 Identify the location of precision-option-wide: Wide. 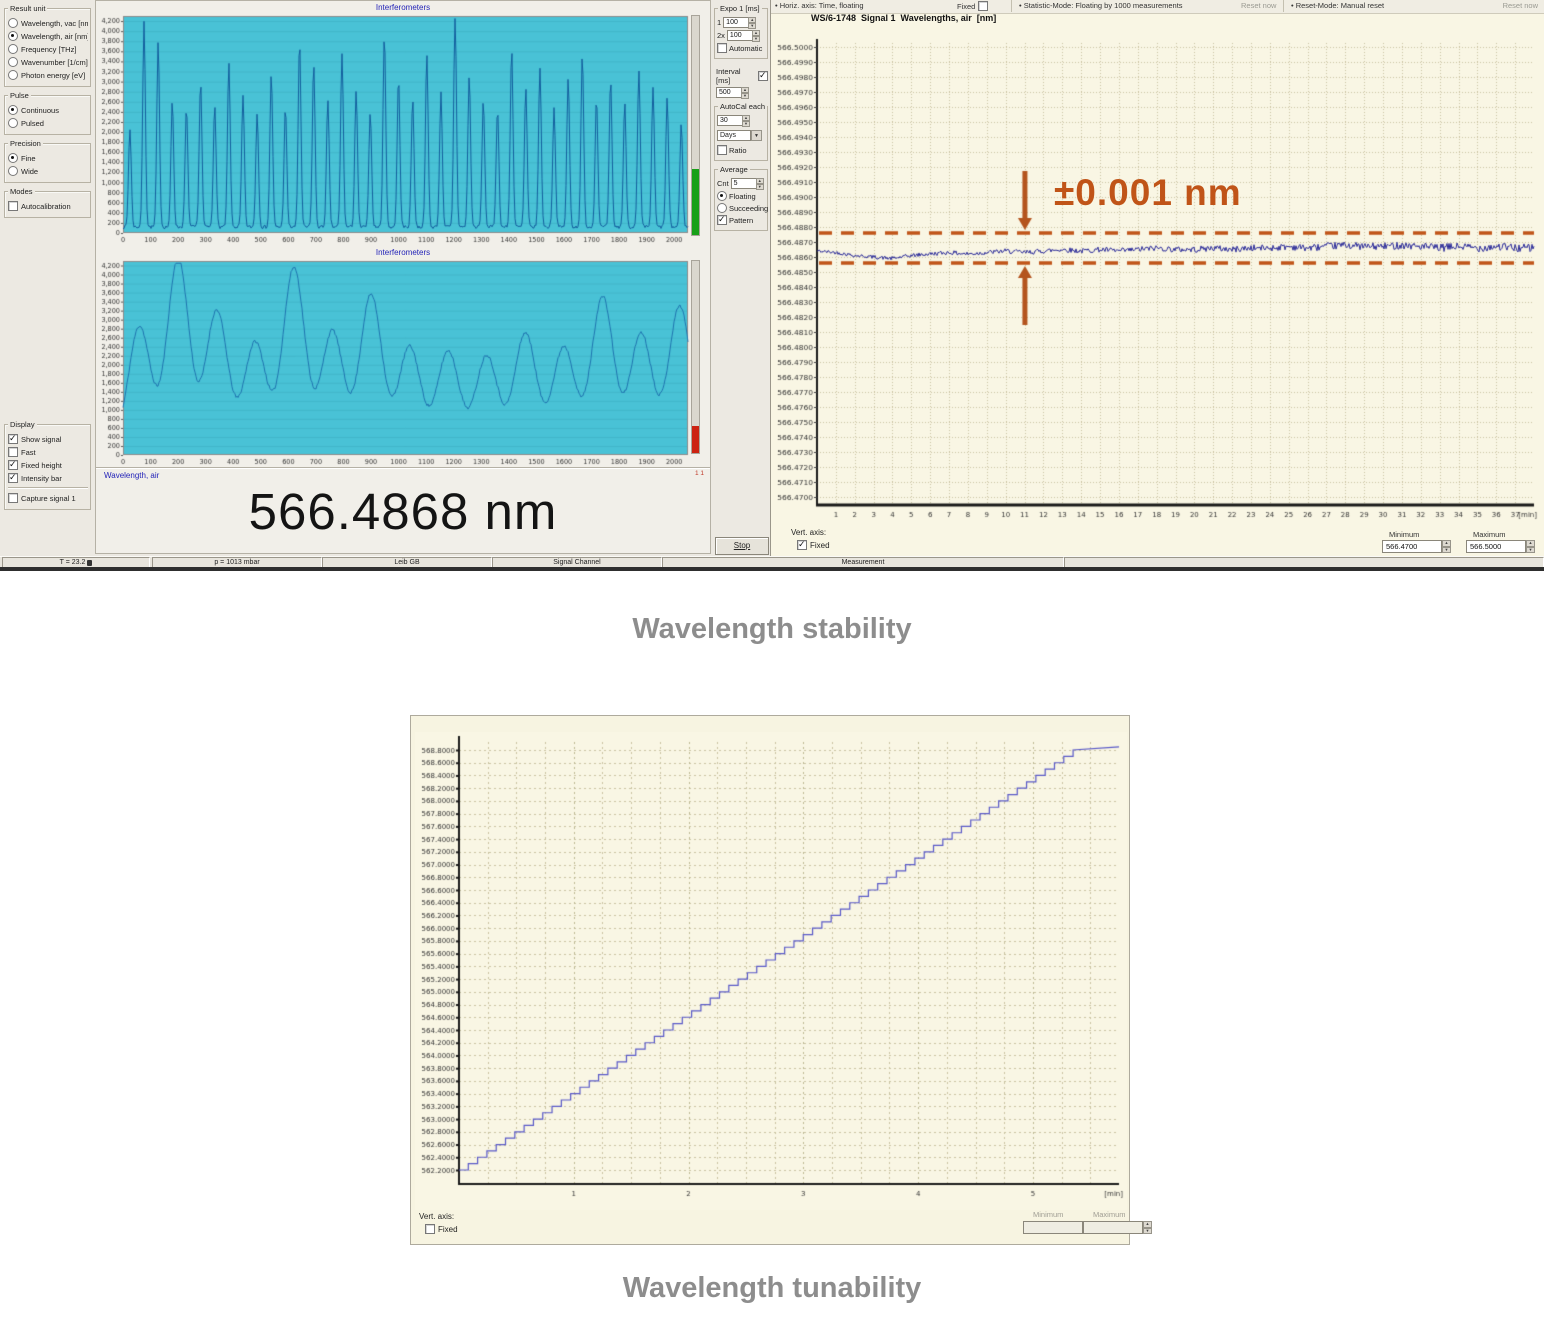
(48, 171).